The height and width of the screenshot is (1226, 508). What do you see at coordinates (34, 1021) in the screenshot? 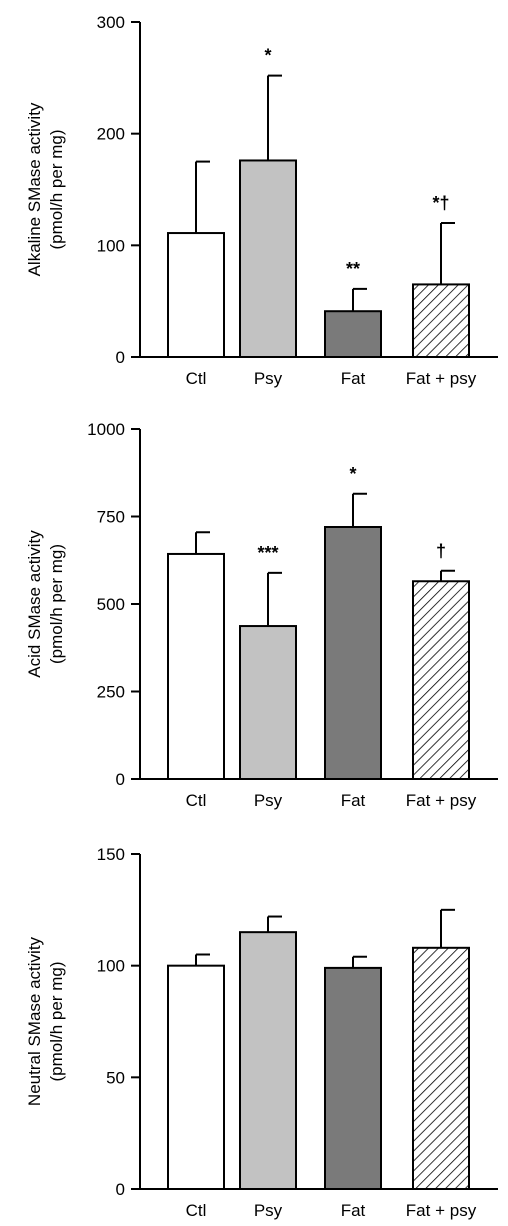
I see `y-axis-title-line1: Neutral SMase activity` at bounding box center [34, 1021].